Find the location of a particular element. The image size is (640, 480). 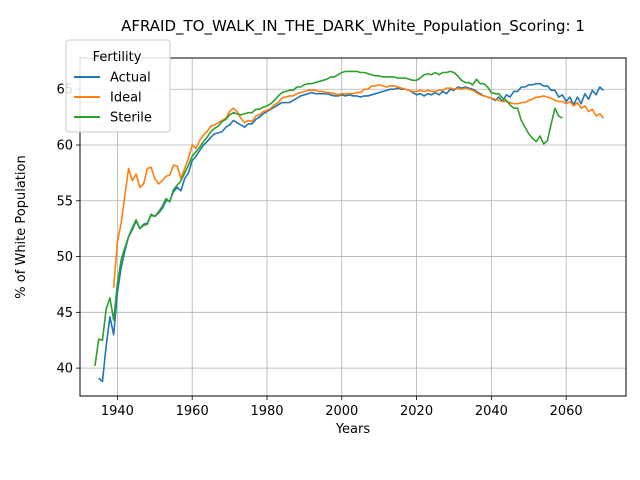

y-tick-label: 40 is located at coordinates (64, 369).